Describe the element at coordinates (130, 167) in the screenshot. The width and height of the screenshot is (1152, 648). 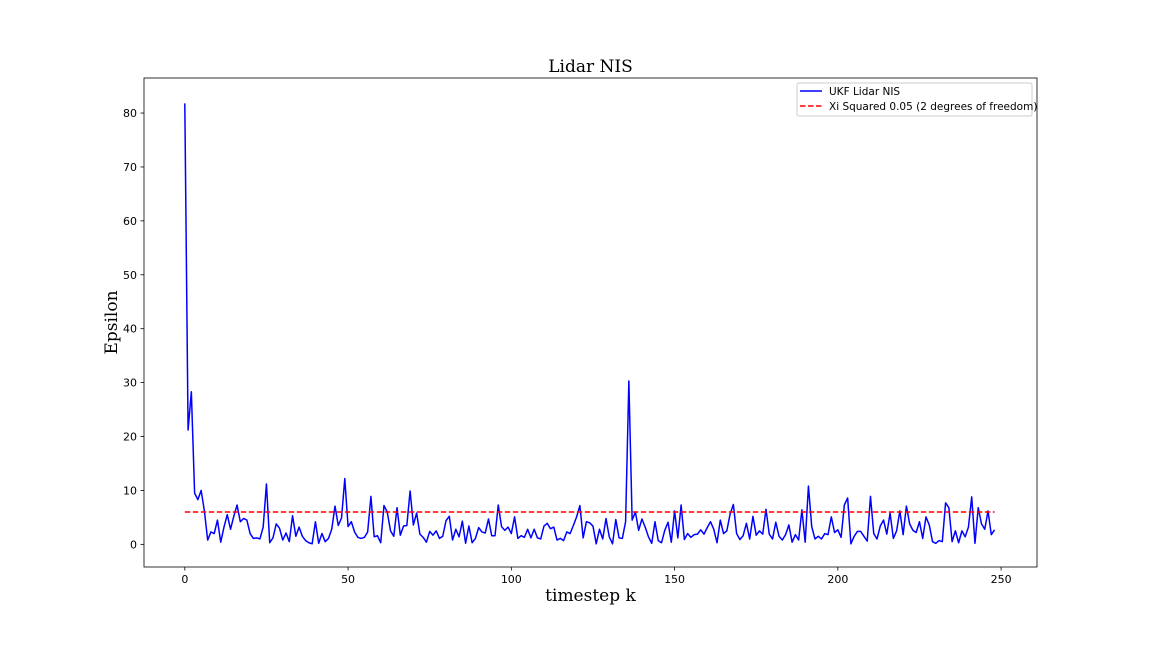
I see `y-tick-label: 70` at that location.